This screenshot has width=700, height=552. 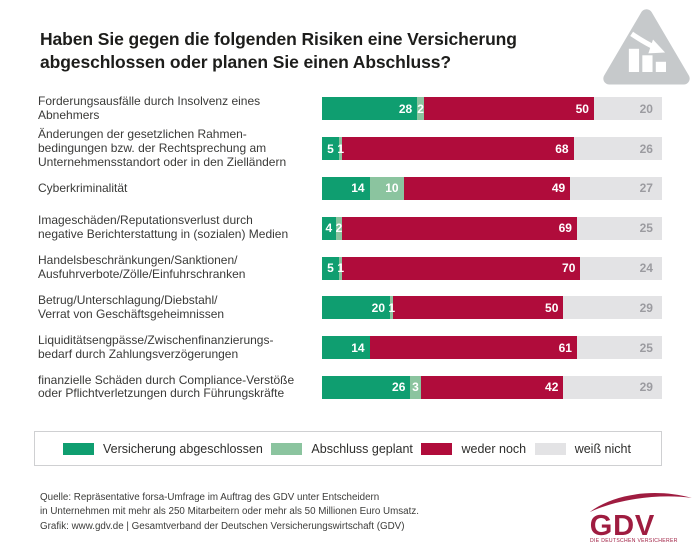 I want to click on bar-value: 4, so click(x=329, y=228).